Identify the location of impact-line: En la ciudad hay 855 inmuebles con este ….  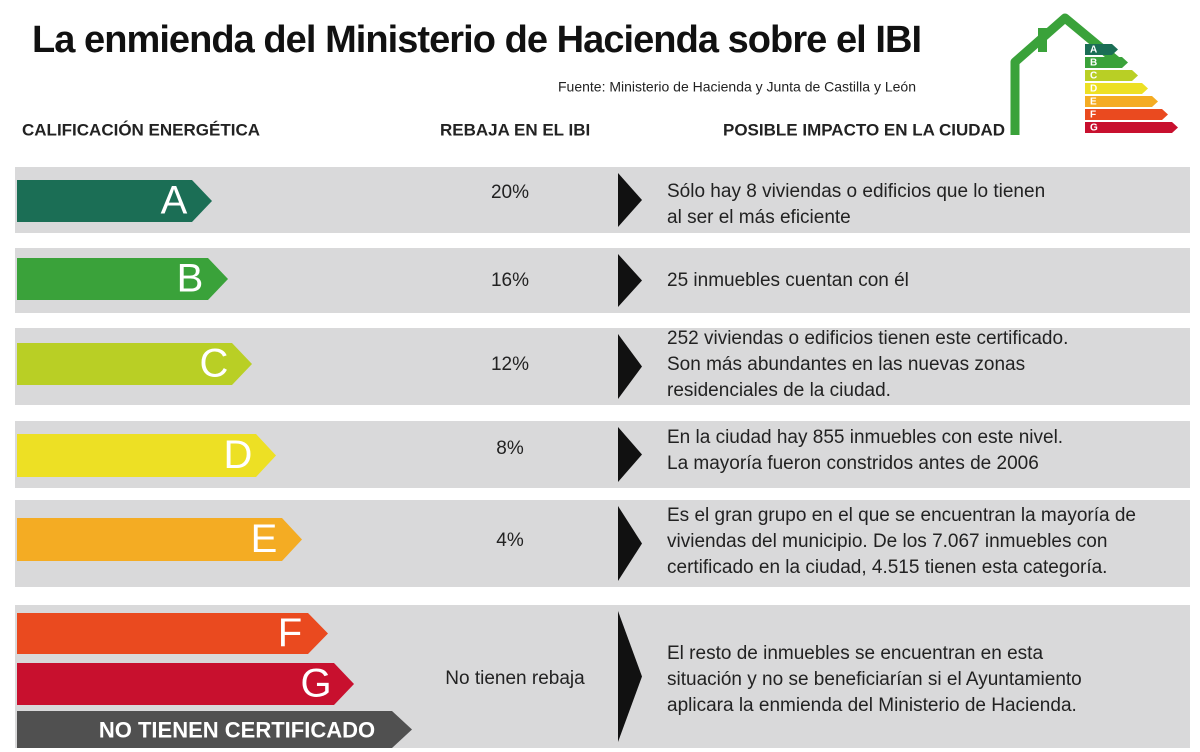
(865, 437).